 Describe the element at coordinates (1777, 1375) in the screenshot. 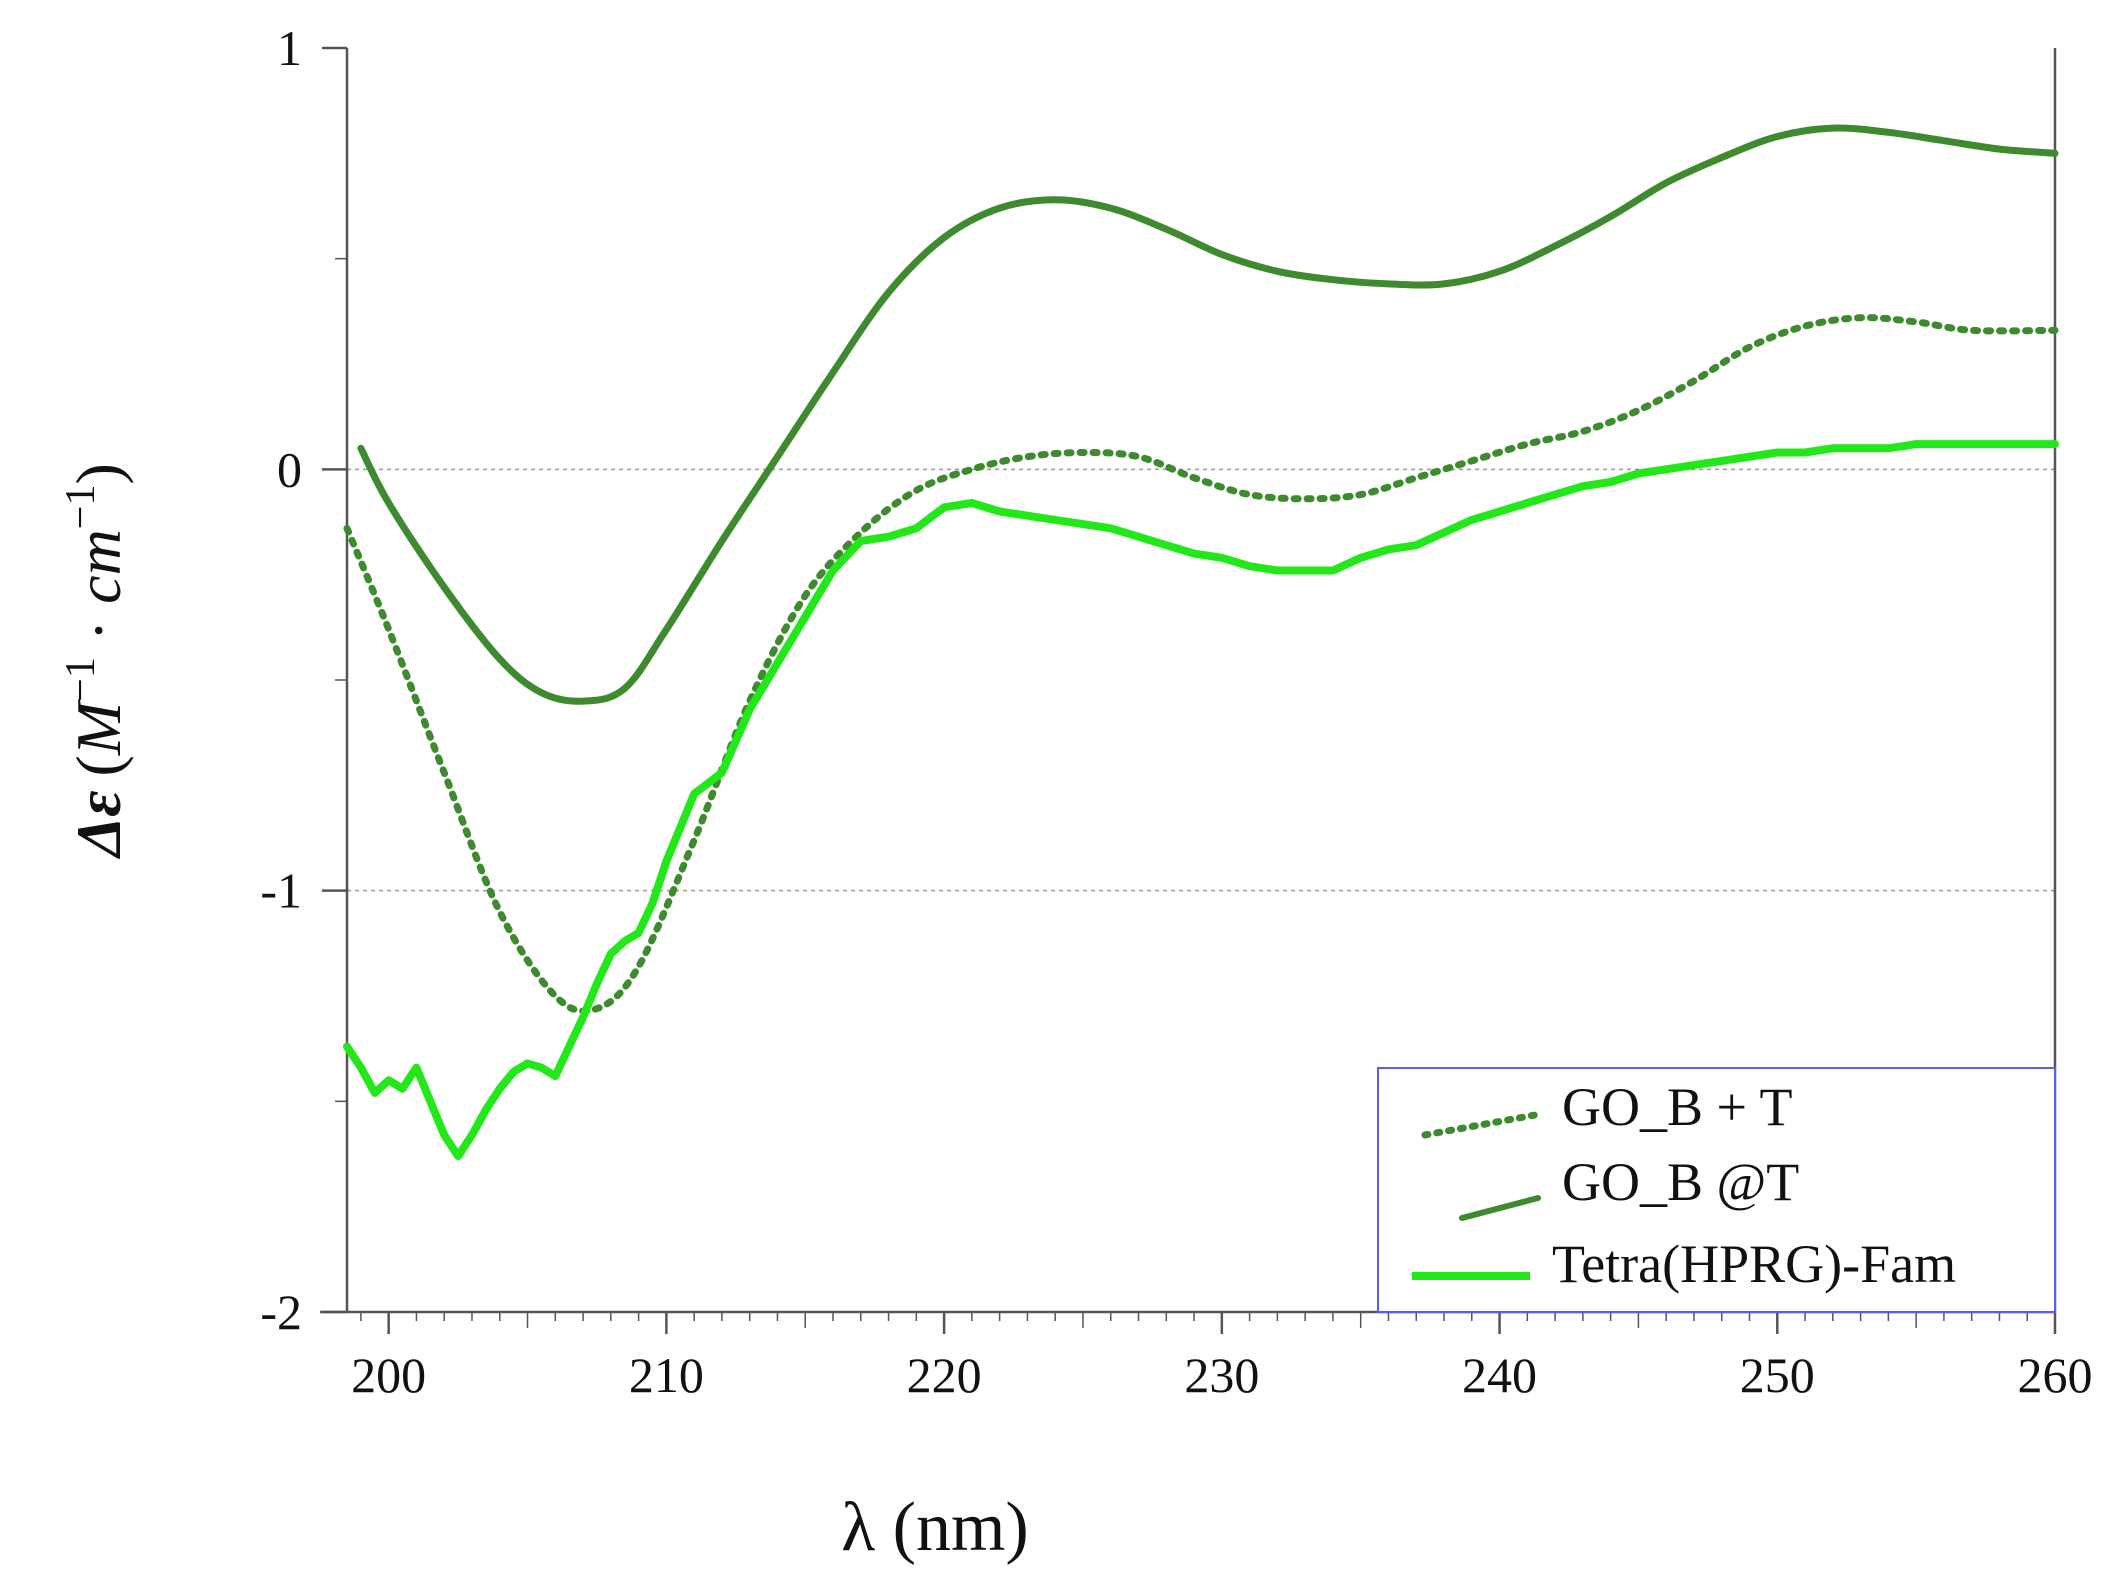

I see `x-tick-label-250: 250` at that location.